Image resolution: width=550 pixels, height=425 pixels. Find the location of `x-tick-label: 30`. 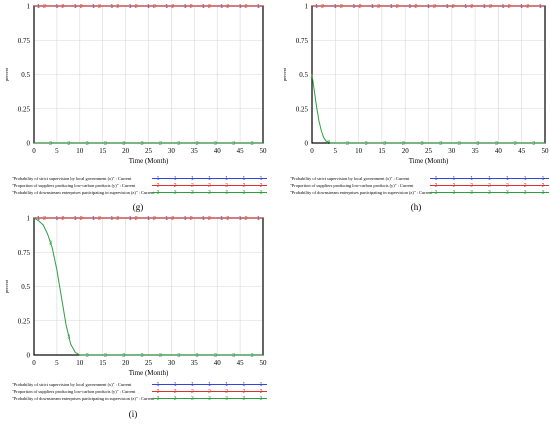

x-tick-label: 30 is located at coordinates (452, 151).